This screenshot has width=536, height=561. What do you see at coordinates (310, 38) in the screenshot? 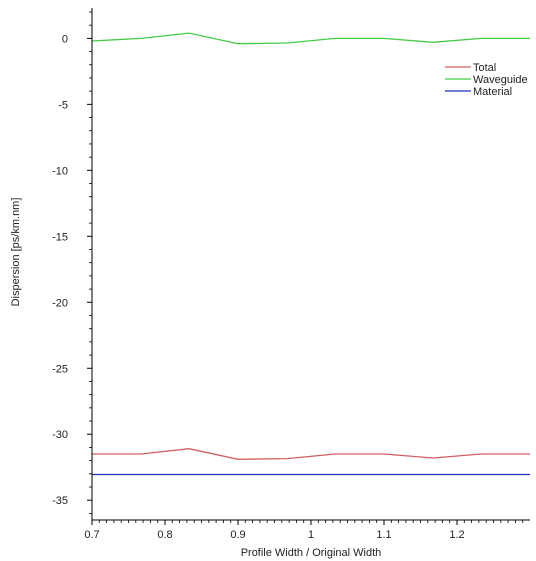
I see `series-line-waveguide` at bounding box center [310, 38].